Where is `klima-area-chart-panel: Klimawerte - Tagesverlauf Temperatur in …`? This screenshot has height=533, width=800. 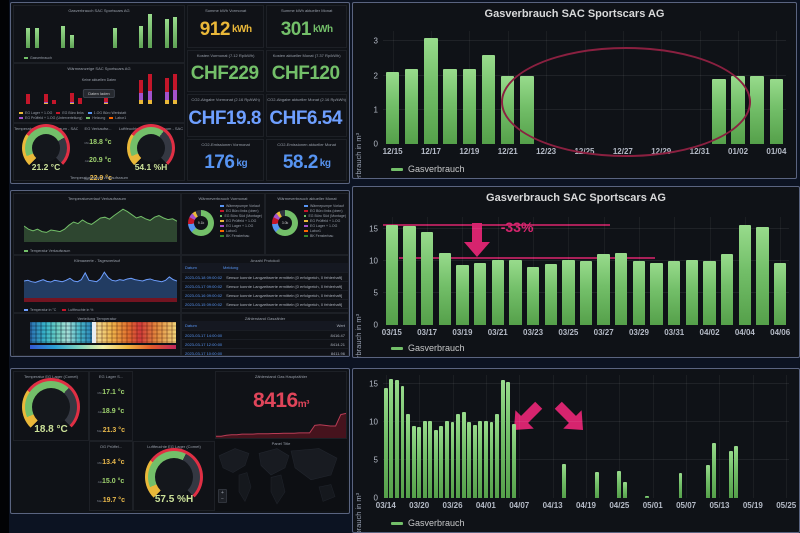
klima-area-chart-panel: Klimawerte - Tagesverlauf Temperatur in … is located at coordinates (97, 284).